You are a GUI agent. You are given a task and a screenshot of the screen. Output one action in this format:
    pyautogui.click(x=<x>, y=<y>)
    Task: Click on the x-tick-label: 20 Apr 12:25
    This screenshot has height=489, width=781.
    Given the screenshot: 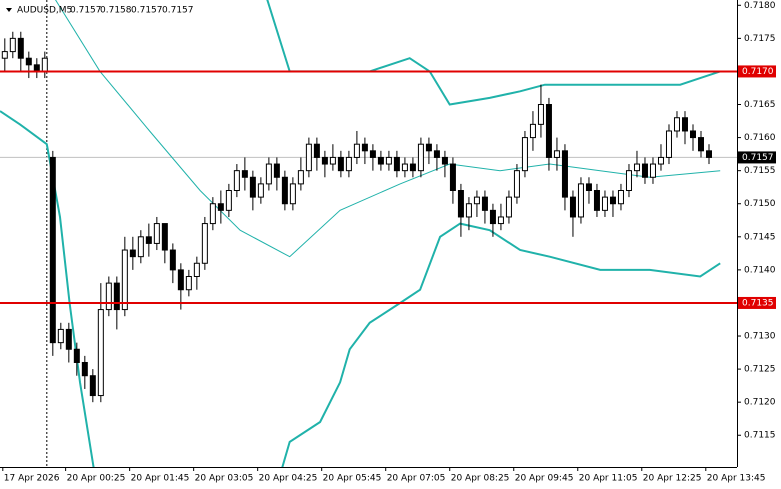 What is the action you would take?
    pyautogui.click(x=672, y=479)
    